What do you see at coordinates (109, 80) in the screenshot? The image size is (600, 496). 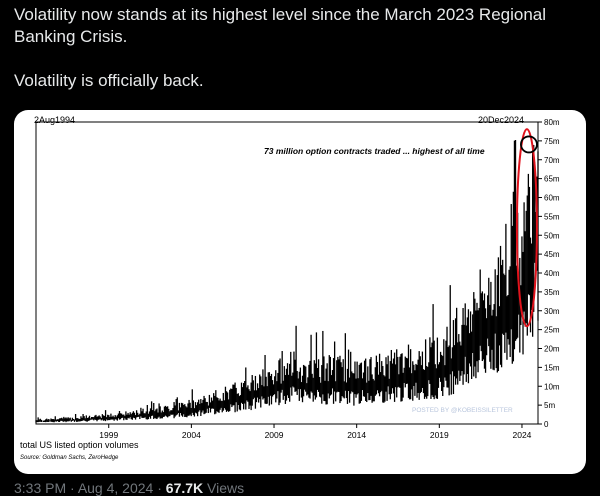 I see `tweet-line-2: Volatility is officially back.` at bounding box center [109, 80].